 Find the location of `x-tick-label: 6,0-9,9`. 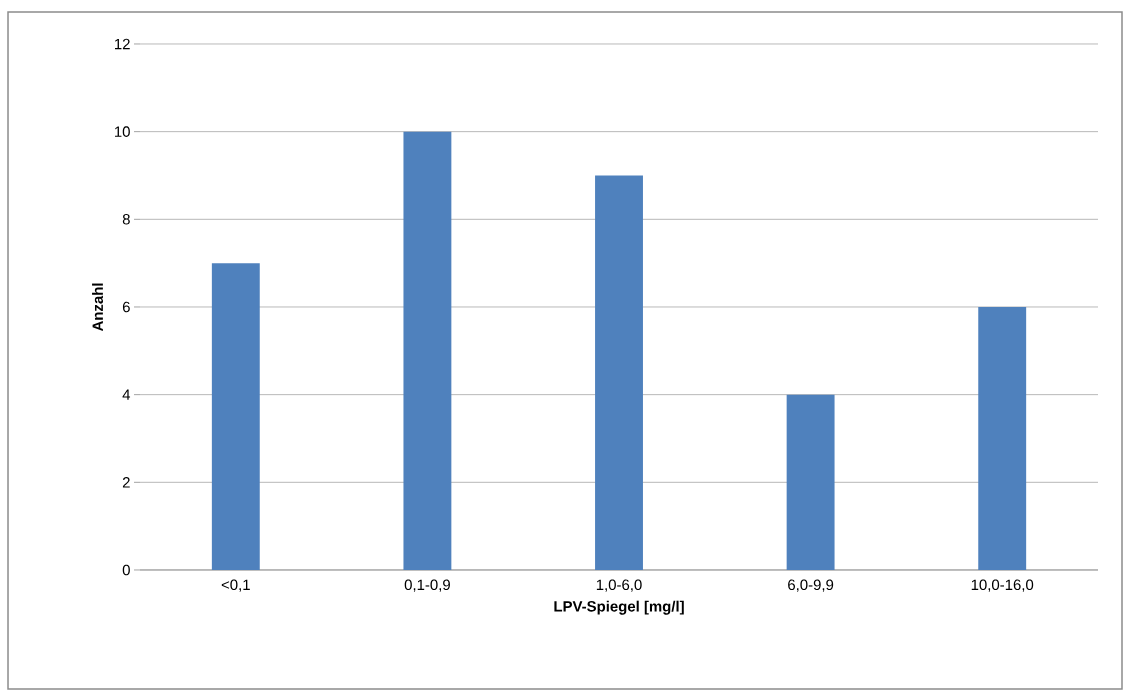

x-tick-label: 6,0-9,9 is located at coordinates (811, 585).